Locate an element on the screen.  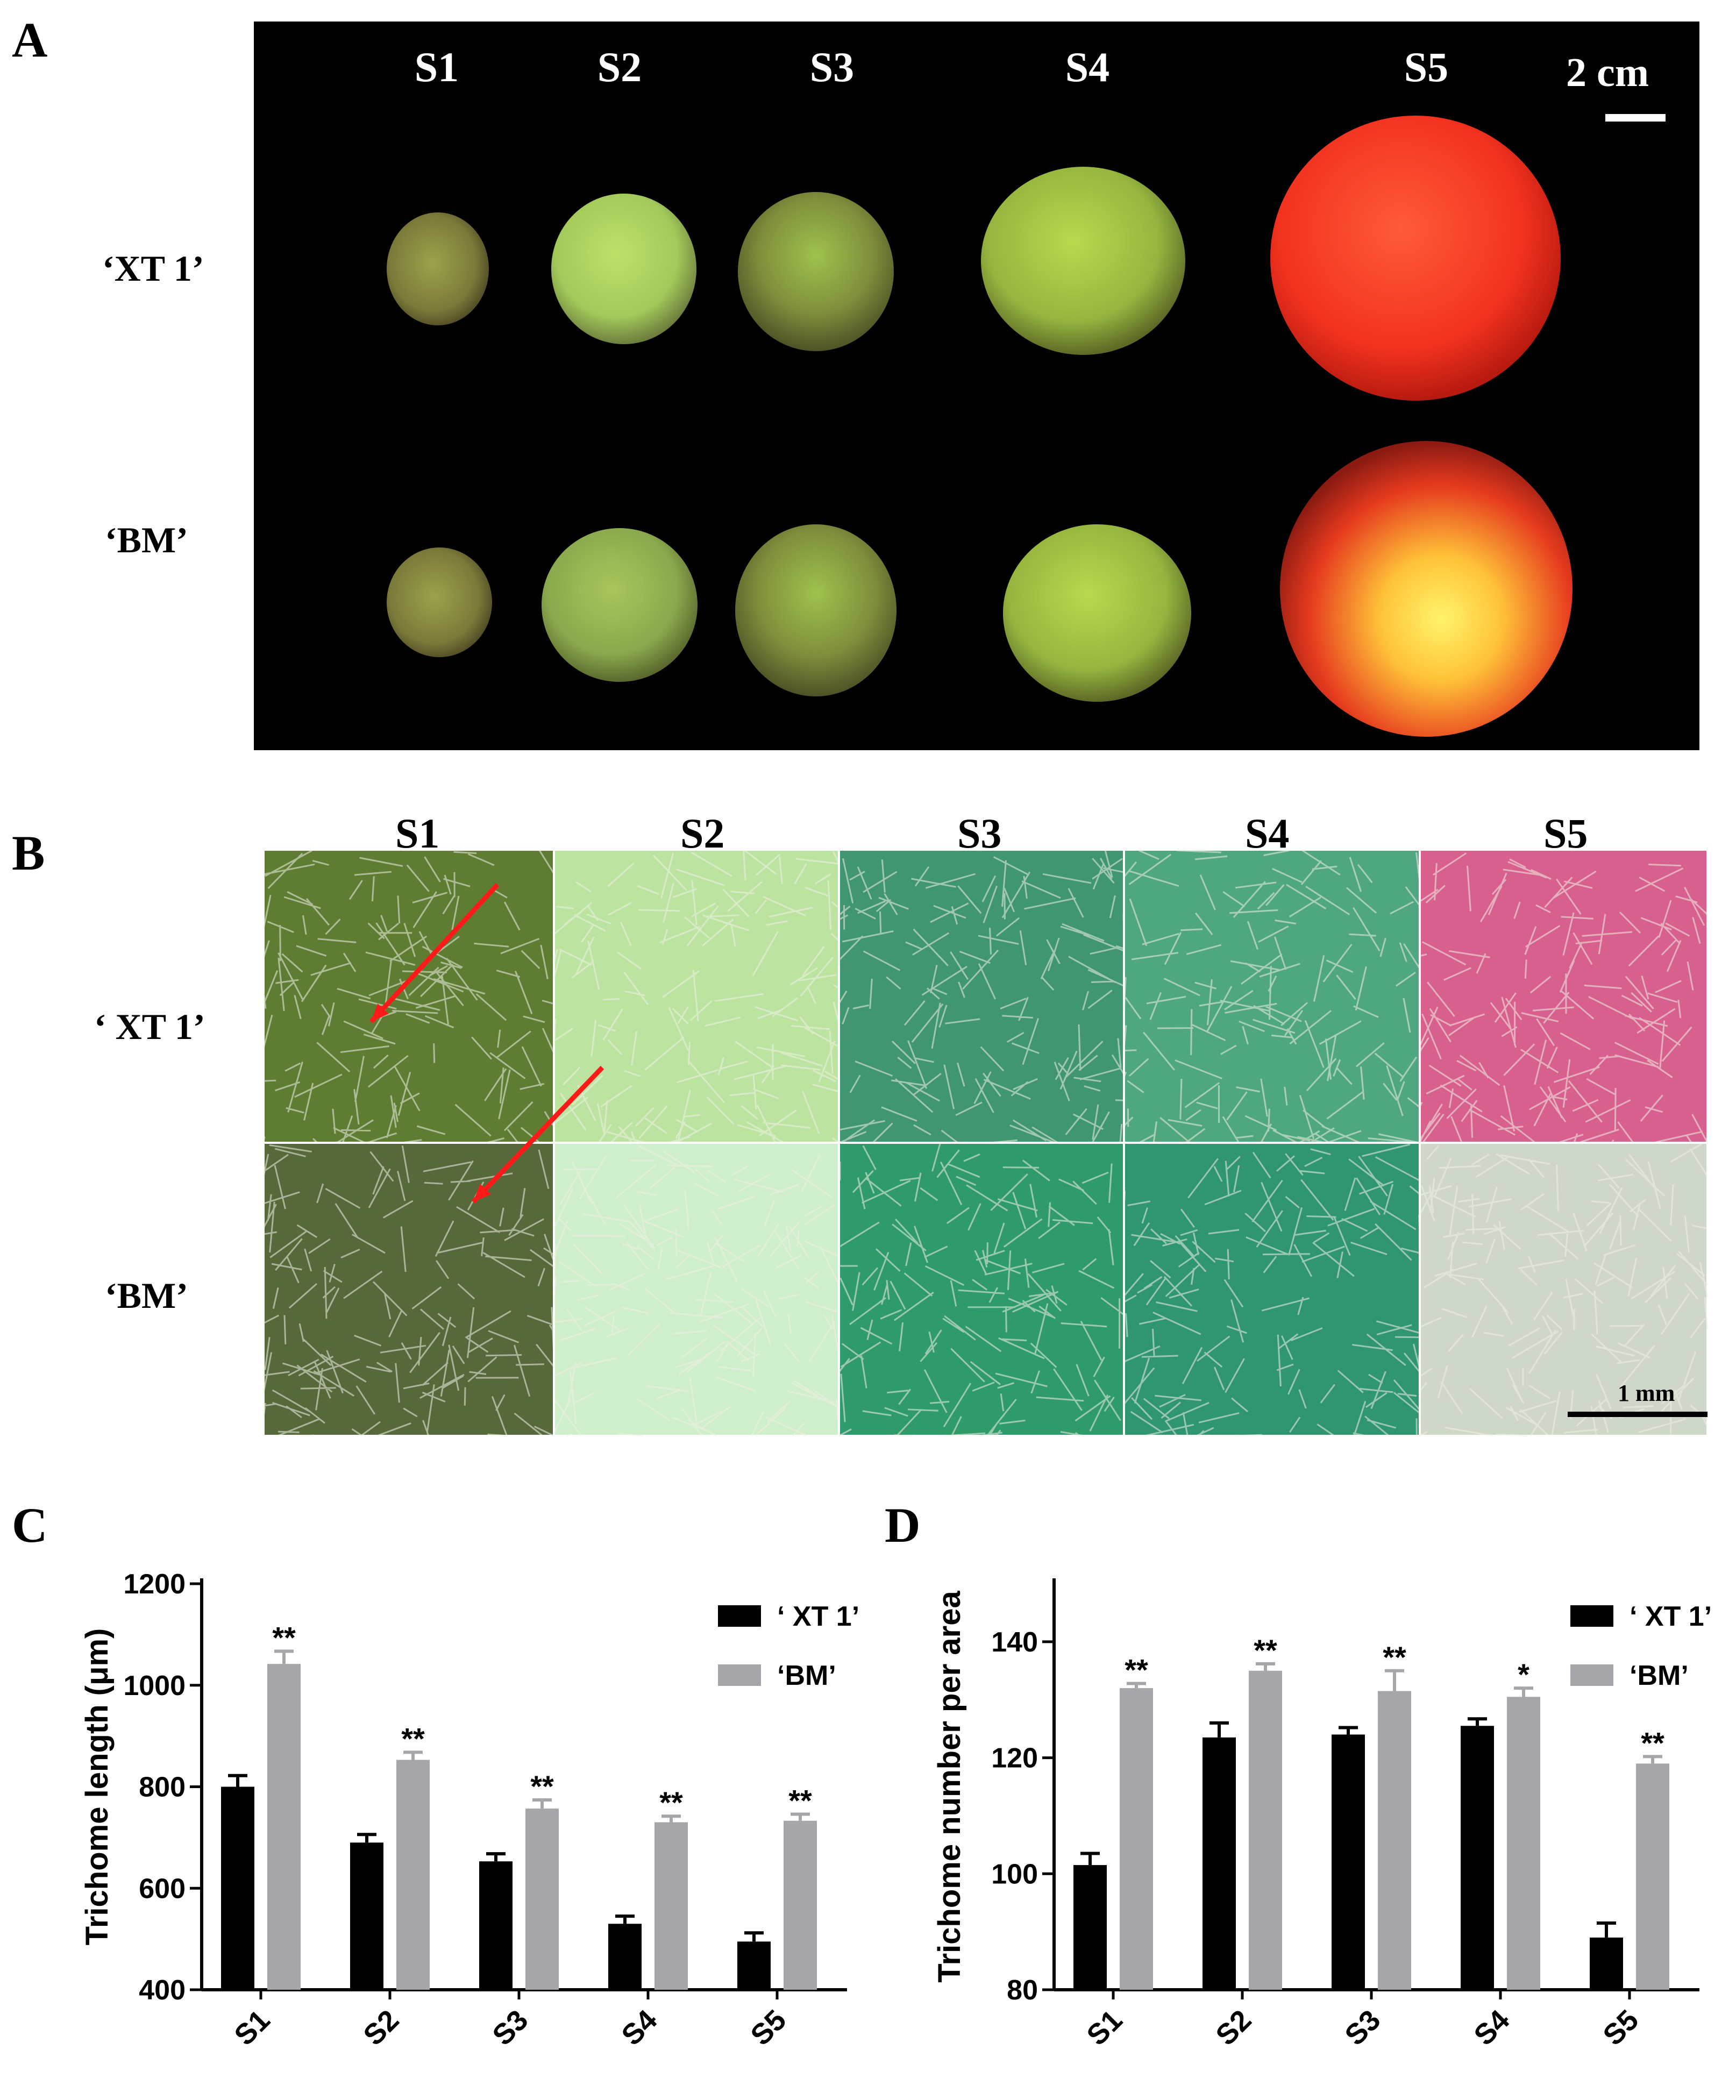
fruit-bm-s4 is located at coordinates (1097, 613).